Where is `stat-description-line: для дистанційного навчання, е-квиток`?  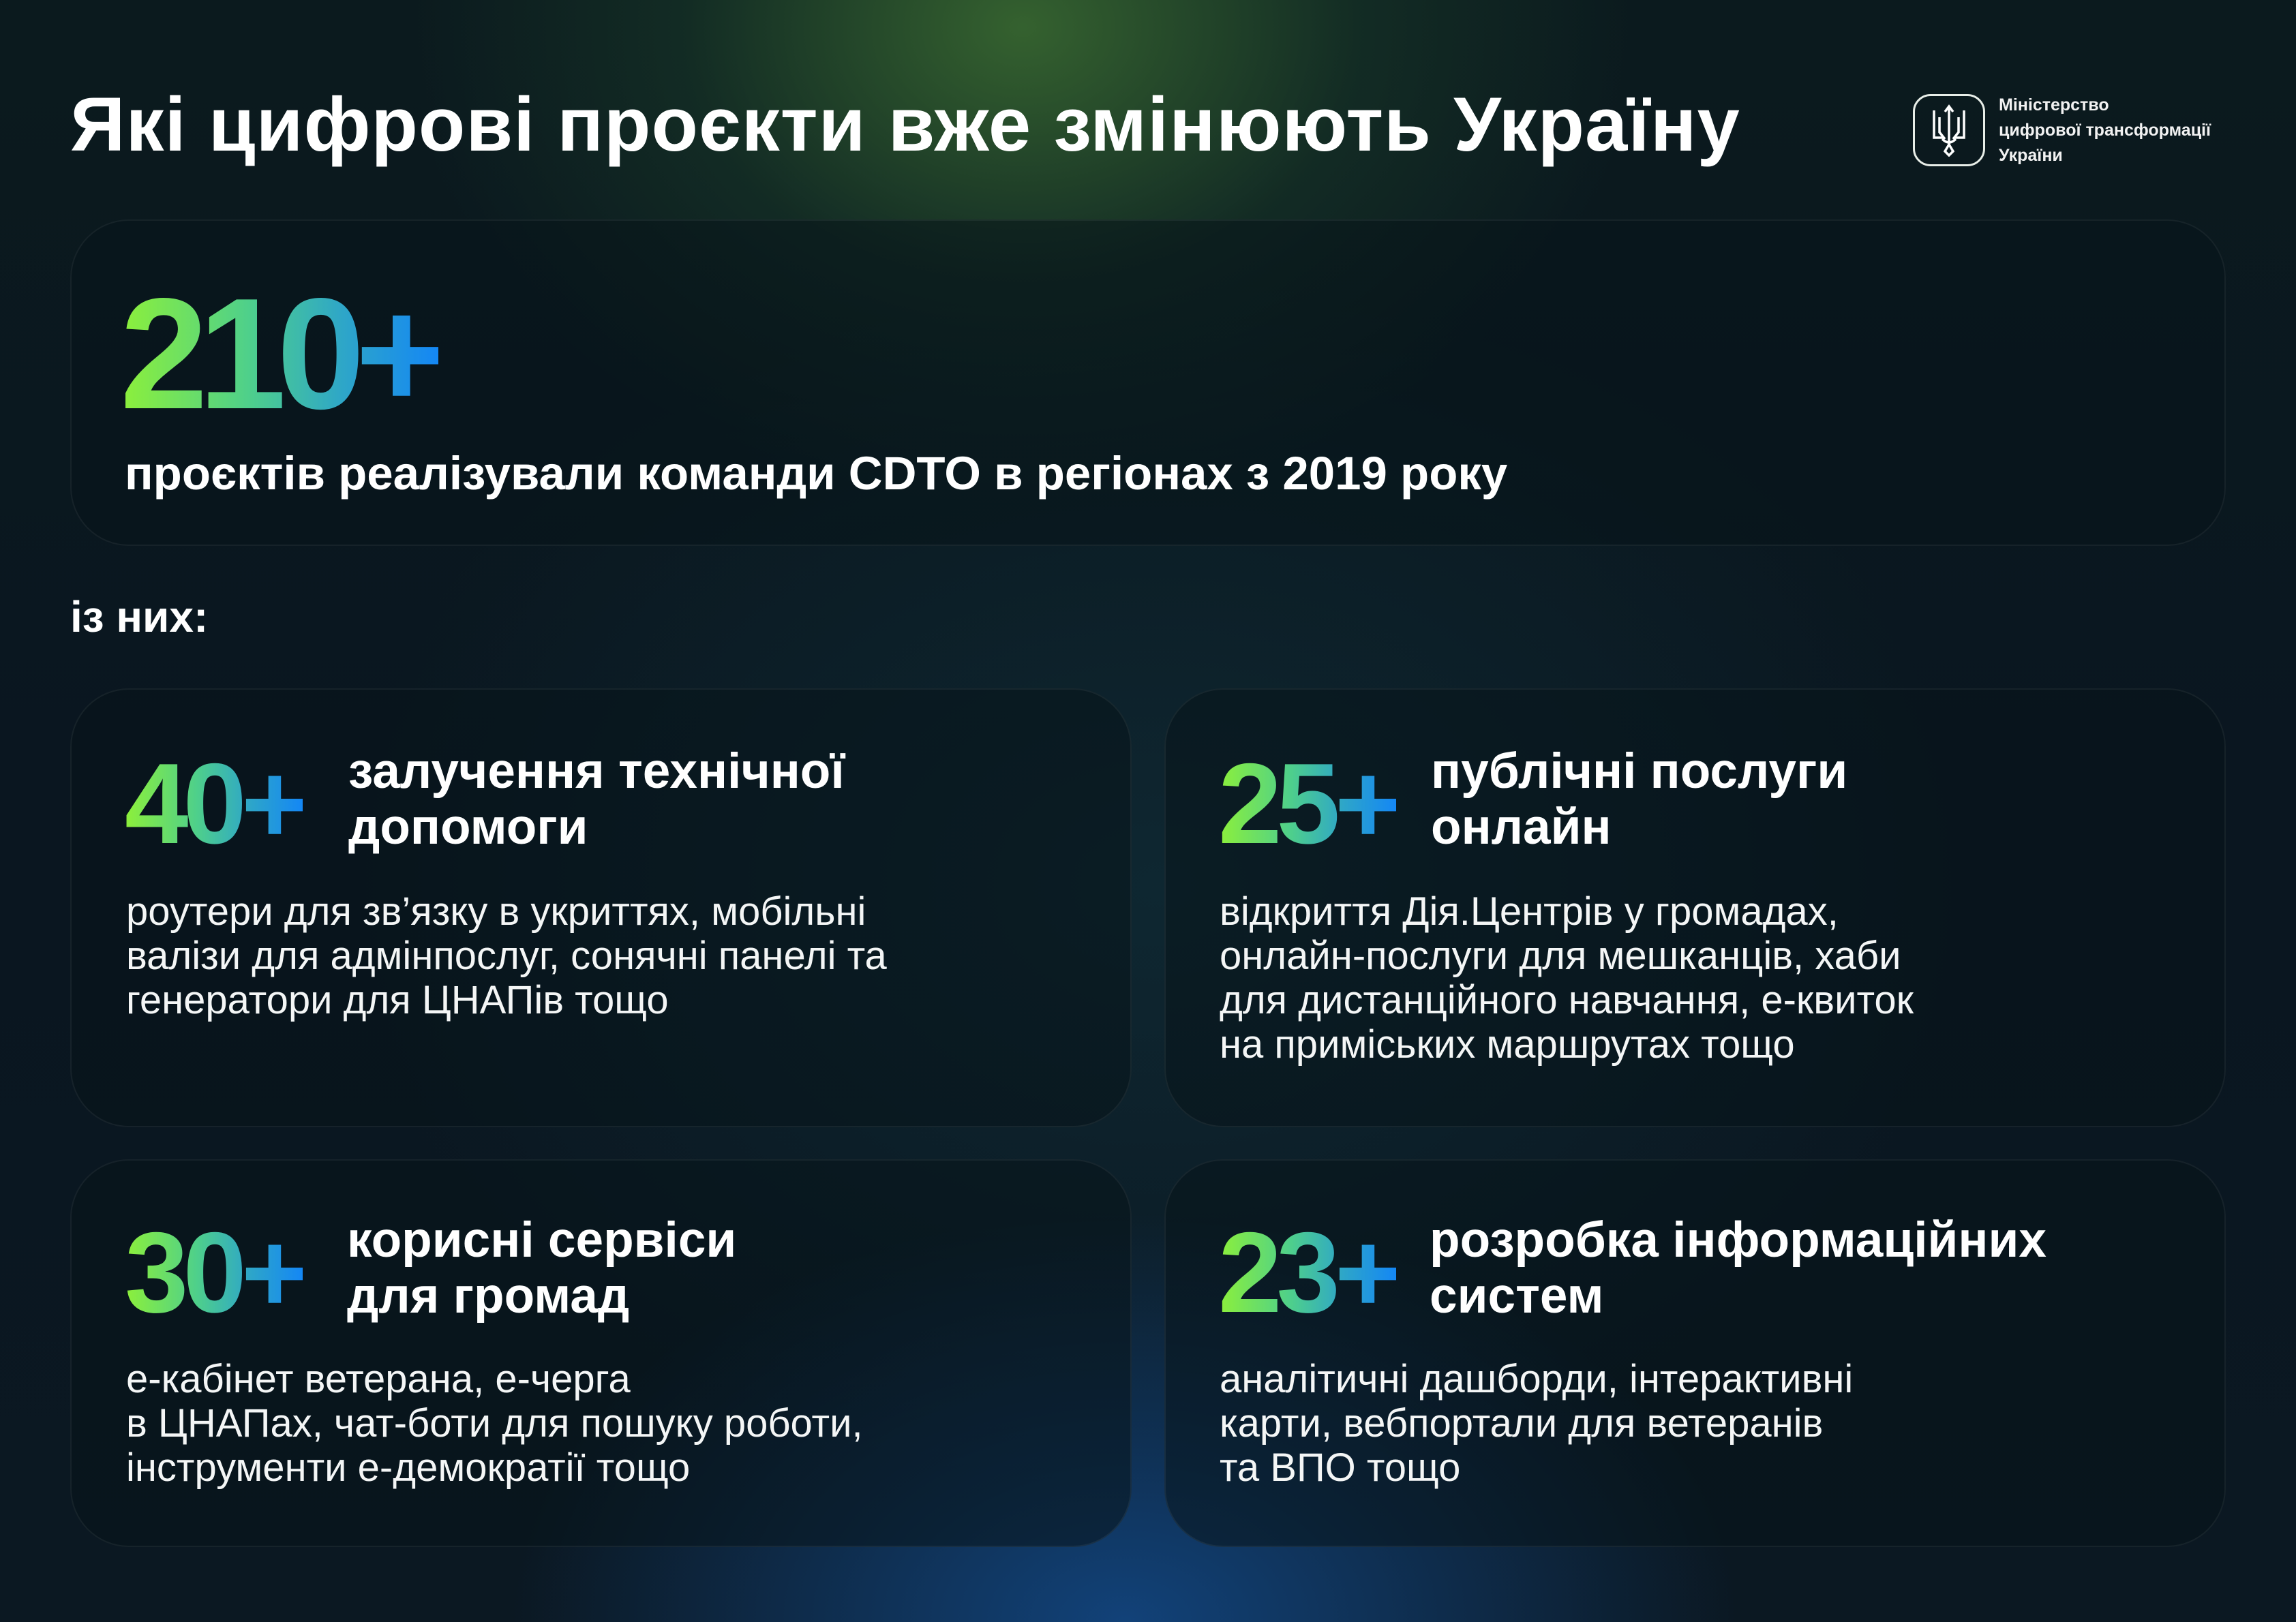
stat-description-line: для дистанційного навчання, е-квиток is located at coordinates (1567, 1000).